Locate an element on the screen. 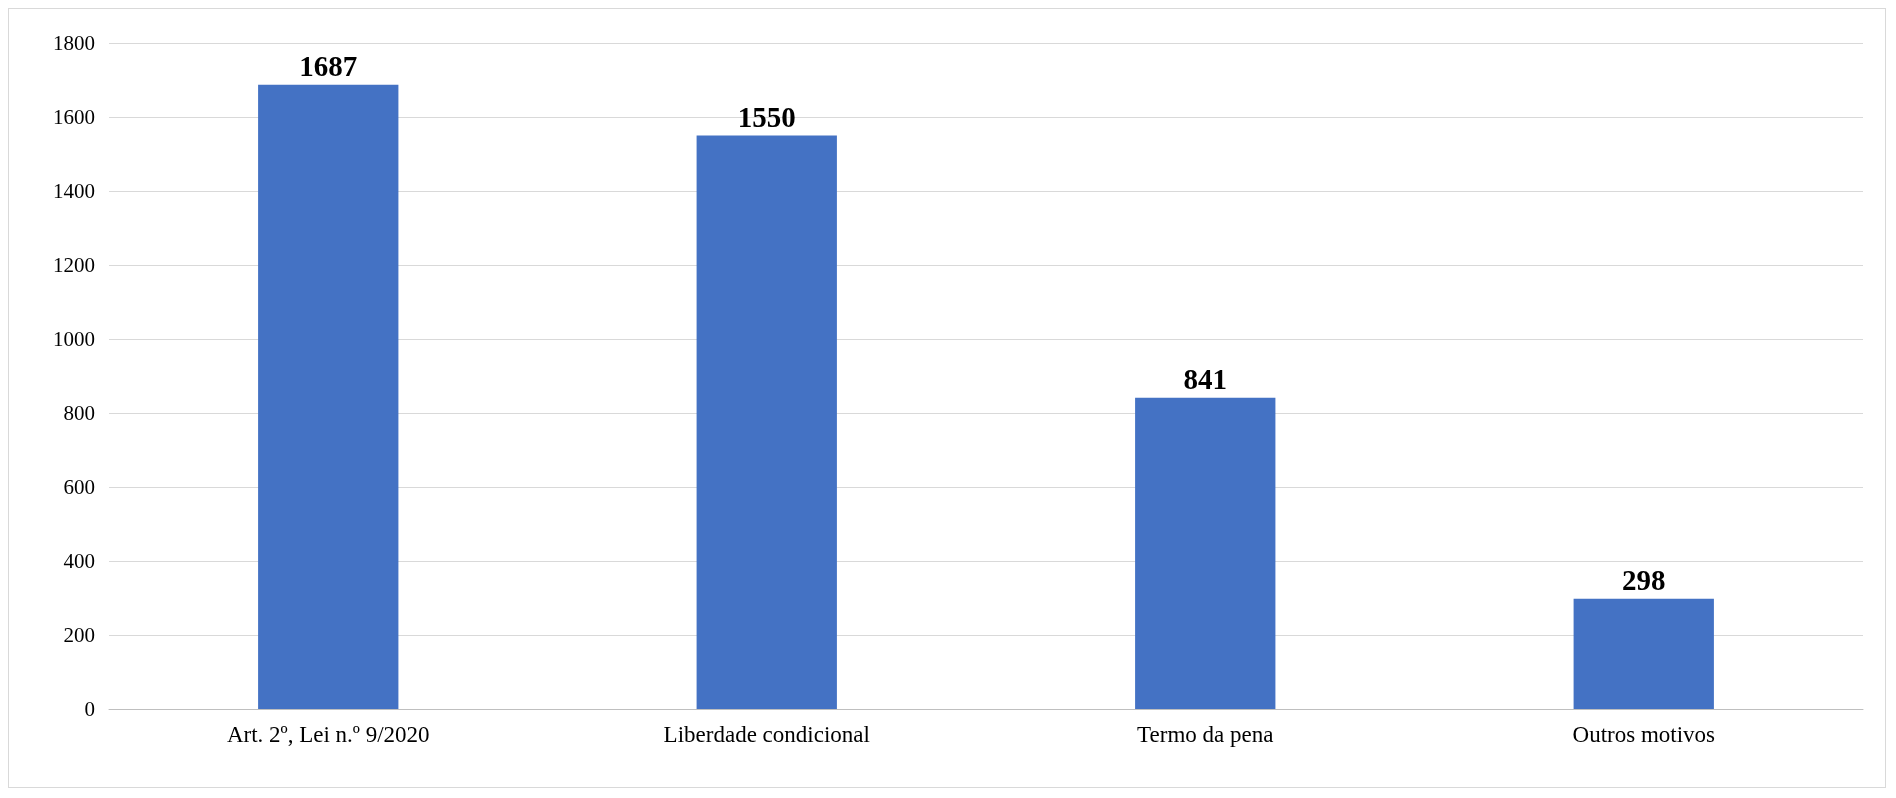 The height and width of the screenshot is (798, 1896). data-label: 1687 is located at coordinates (328, 66).